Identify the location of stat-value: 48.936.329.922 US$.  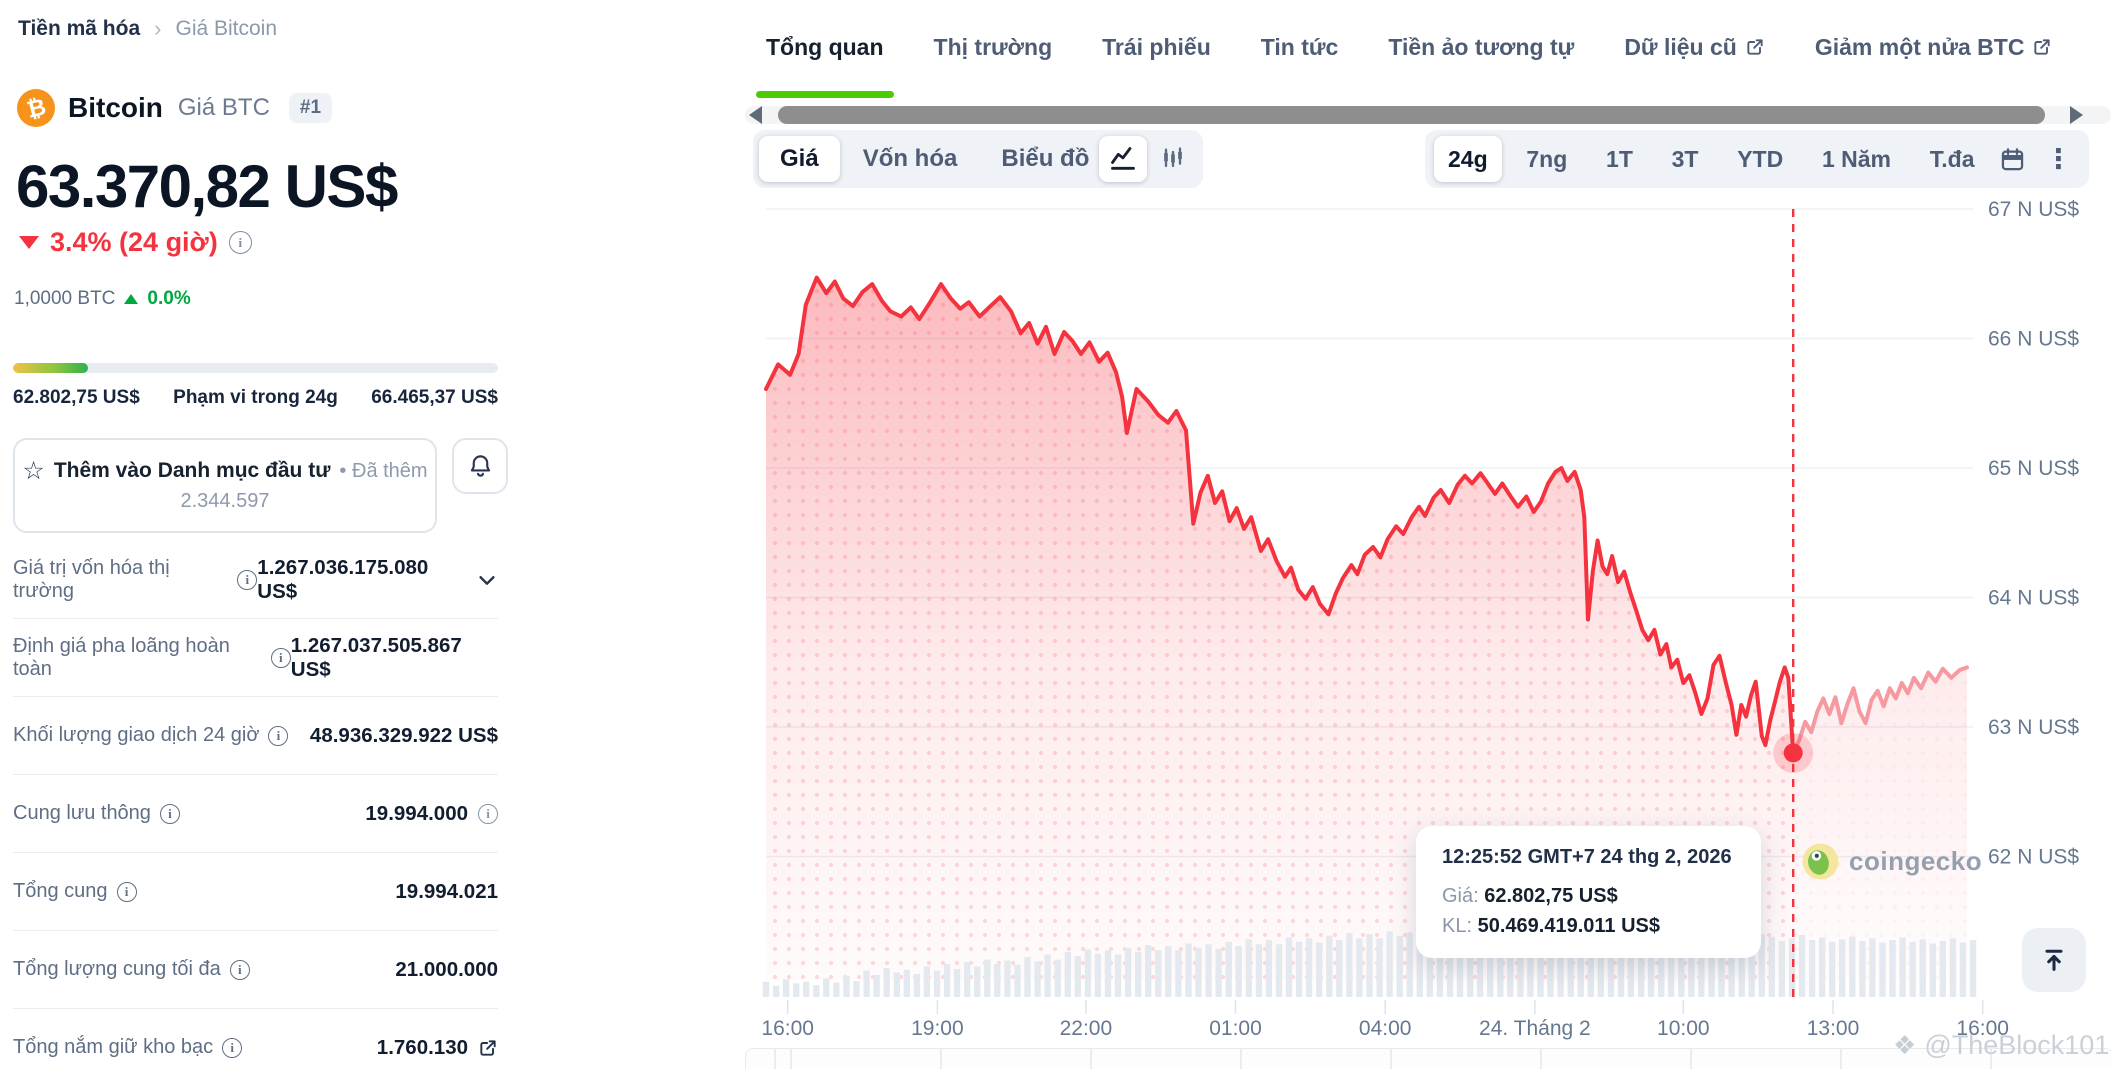
(403, 735).